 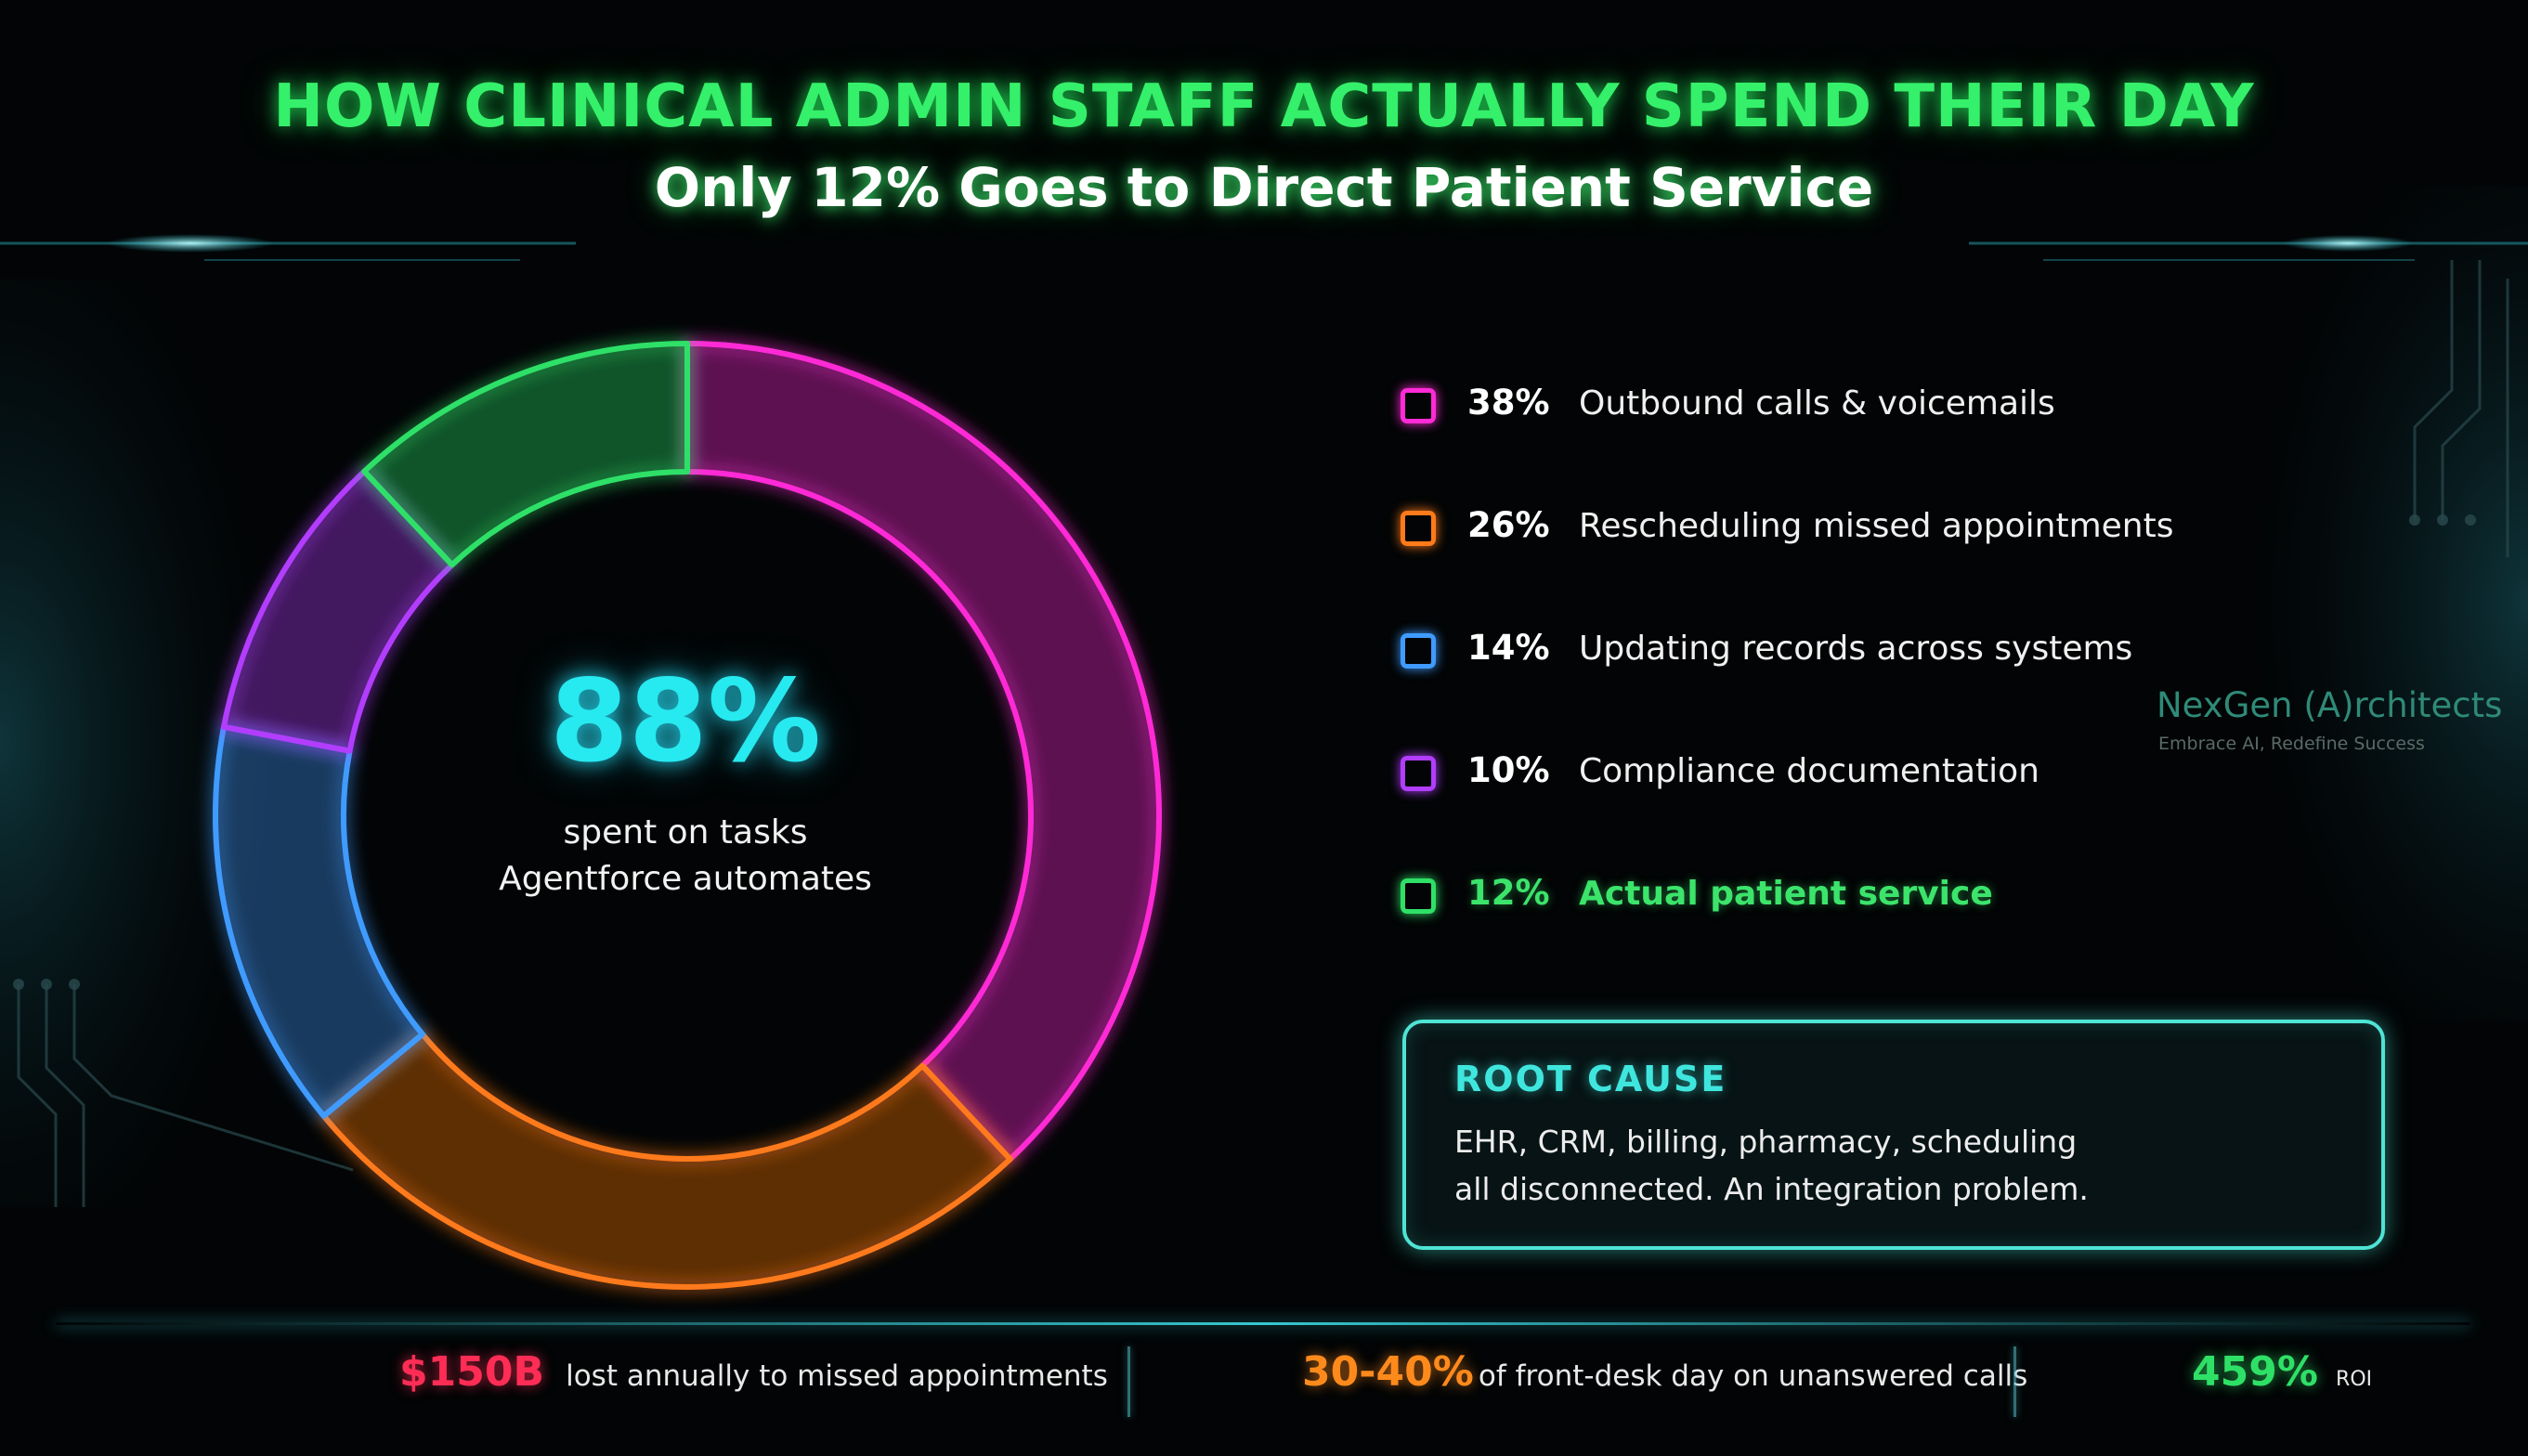 What do you see at coordinates (686, 856) in the screenshot?
I see `center-caption: spent on tasks Agentforce automates` at bounding box center [686, 856].